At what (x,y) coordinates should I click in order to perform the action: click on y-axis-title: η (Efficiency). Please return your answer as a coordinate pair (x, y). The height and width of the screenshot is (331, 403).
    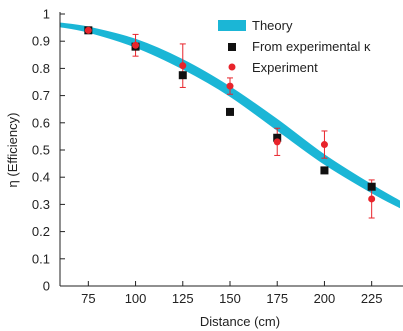
    Looking at the image, I should click on (12, 150).